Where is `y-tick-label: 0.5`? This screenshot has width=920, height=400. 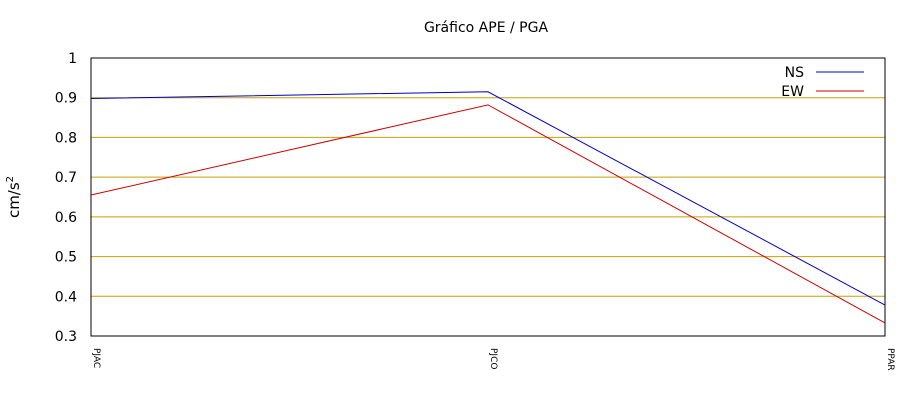 y-tick-label: 0.5 is located at coordinates (66, 258).